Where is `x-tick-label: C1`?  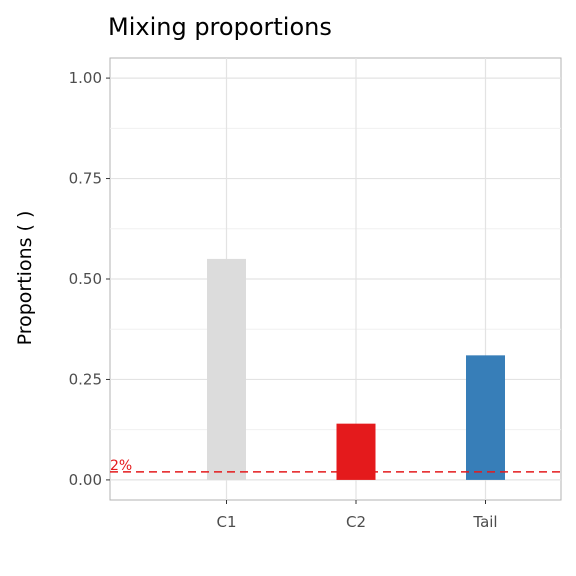
x-tick-label: C1 is located at coordinates (226, 522).